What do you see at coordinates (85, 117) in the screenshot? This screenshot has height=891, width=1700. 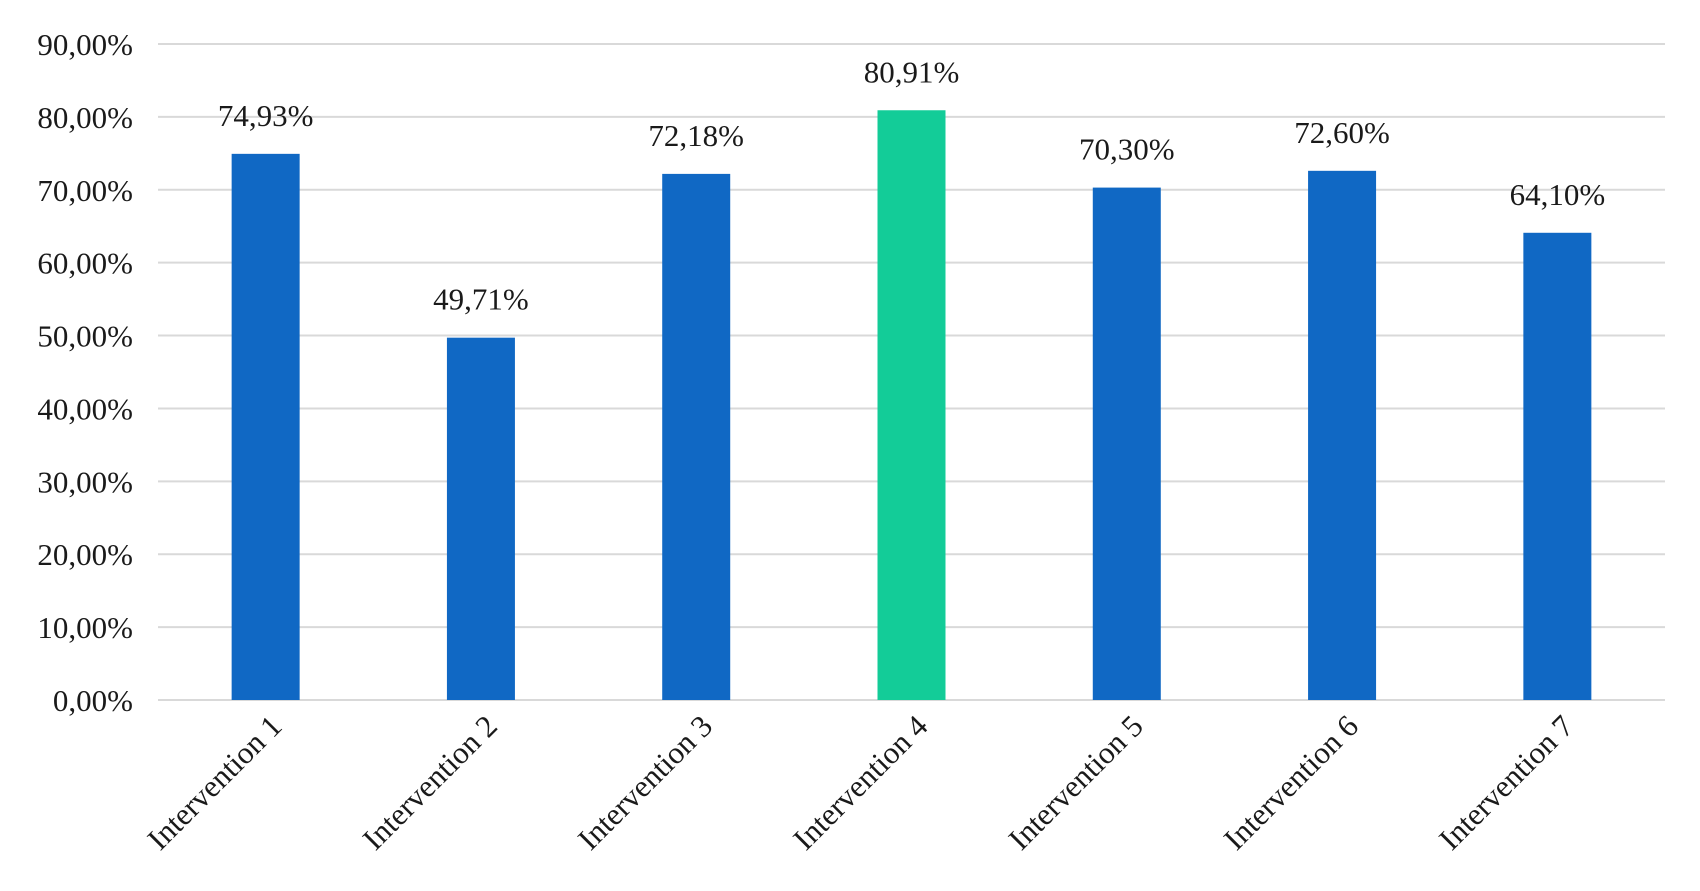 I see `y-tick-label: 80,00%` at bounding box center [85, 117].